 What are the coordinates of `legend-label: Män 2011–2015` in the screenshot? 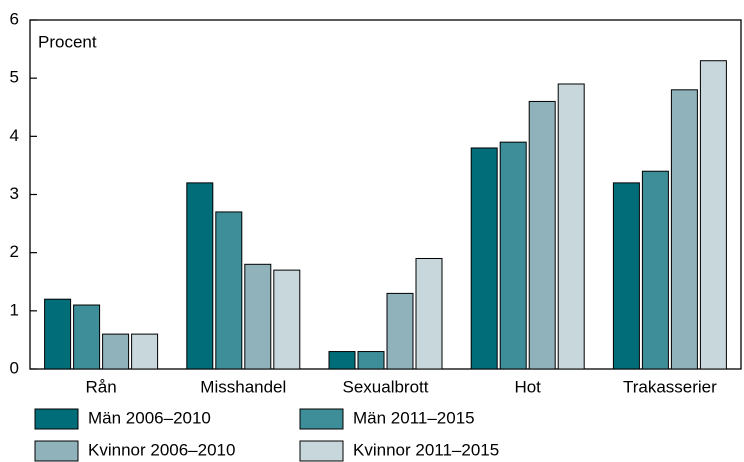 It's located at (414, 417).